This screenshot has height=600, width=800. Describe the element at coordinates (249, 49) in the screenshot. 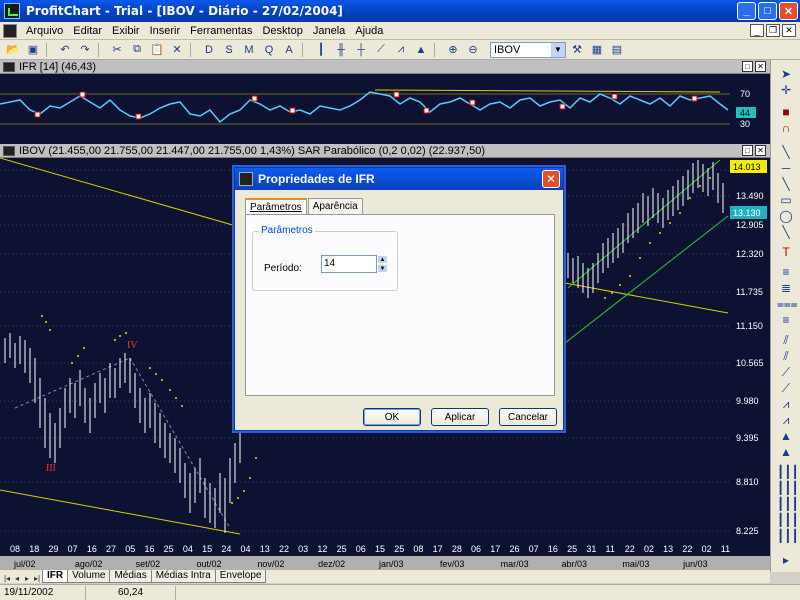

I see `monthly-period-icon: M` at that location.